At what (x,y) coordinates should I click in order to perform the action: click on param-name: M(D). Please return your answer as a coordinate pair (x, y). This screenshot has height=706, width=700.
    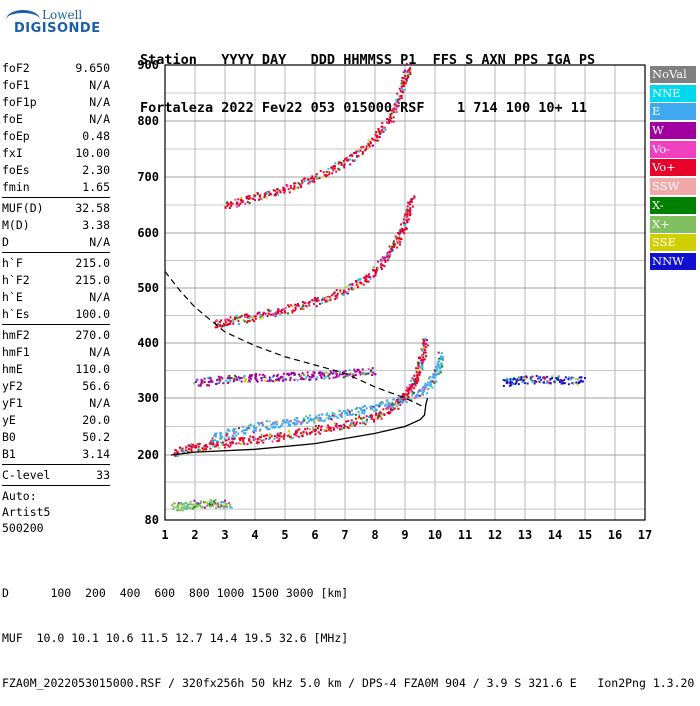
    Looking at the image, I should click on (16, 225).